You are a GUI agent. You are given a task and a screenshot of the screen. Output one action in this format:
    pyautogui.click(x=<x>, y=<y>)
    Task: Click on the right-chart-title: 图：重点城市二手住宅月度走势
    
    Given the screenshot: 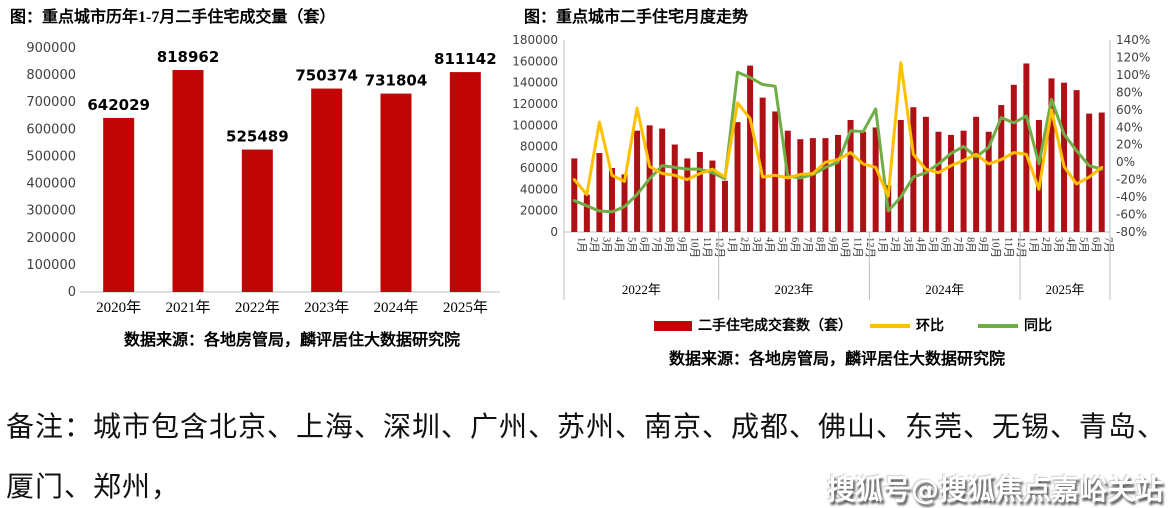 What is the action you would take?
    pyautogui.click(x=636, y=16)
    